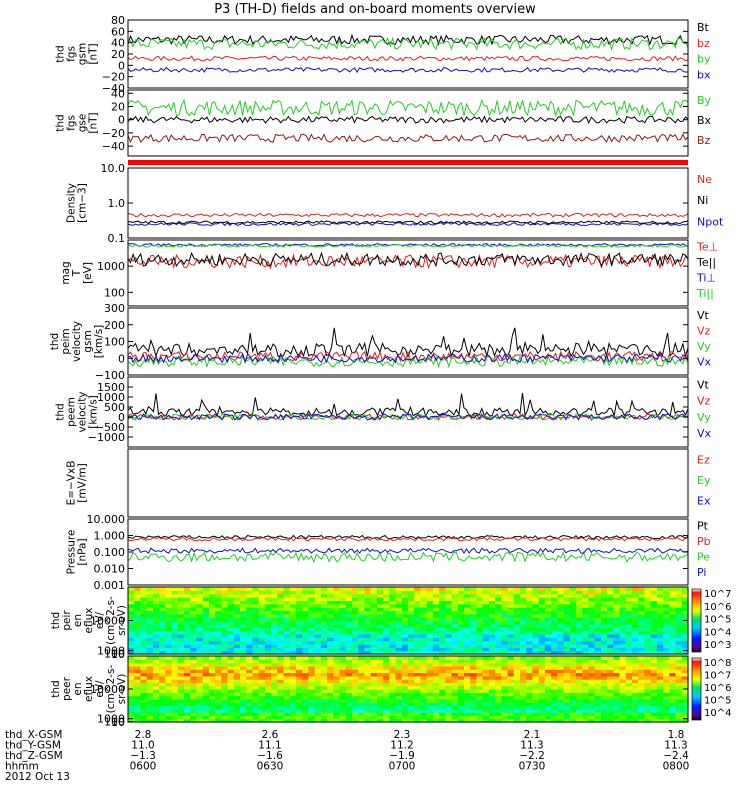 This screenshot has height=800, width=750. Describe the element at coordinates (72, 203) in the screenshot. I see `y-axis-label: Density` at that location.